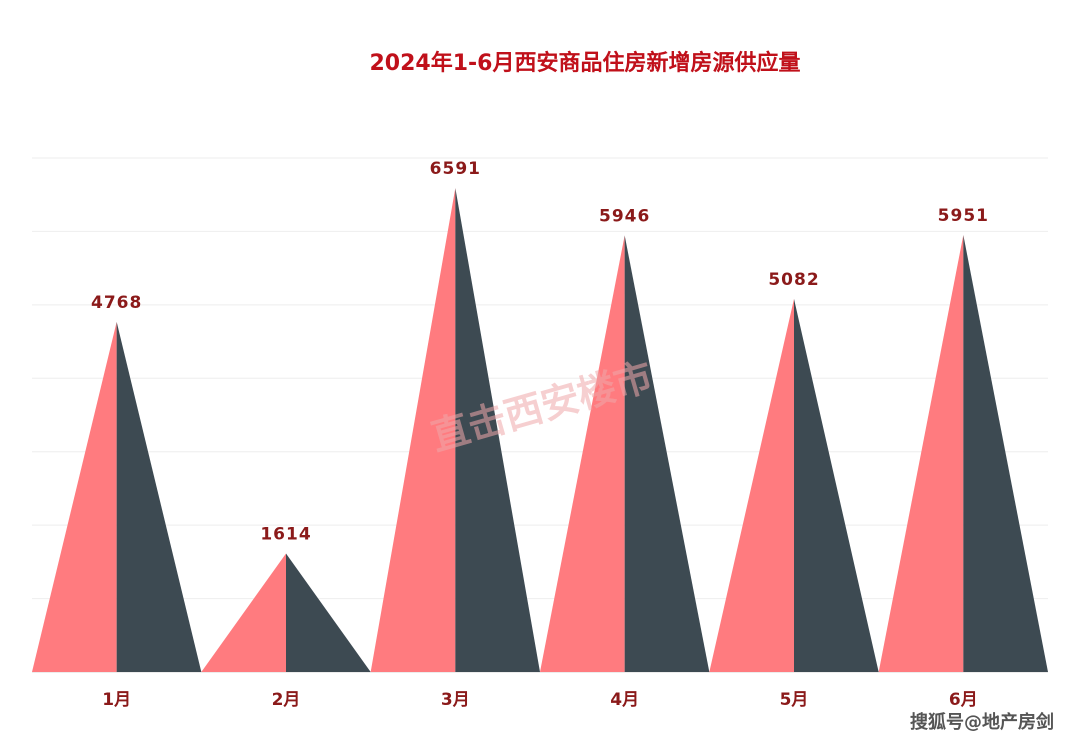  I want to click on data-label: 1614, so click(285, 534).